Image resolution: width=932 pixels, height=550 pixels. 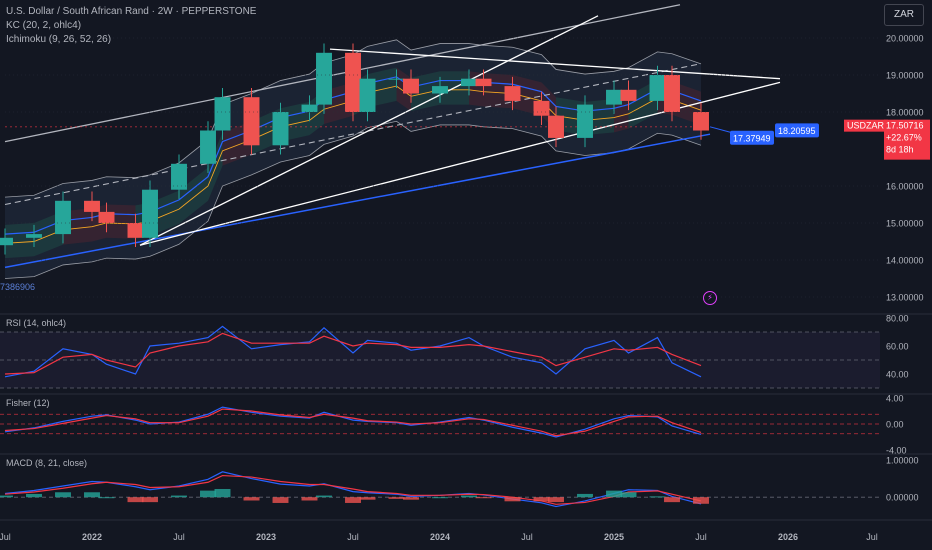 I want to click on fisher-axis-label: 0.00, so click(x=895, y=425).